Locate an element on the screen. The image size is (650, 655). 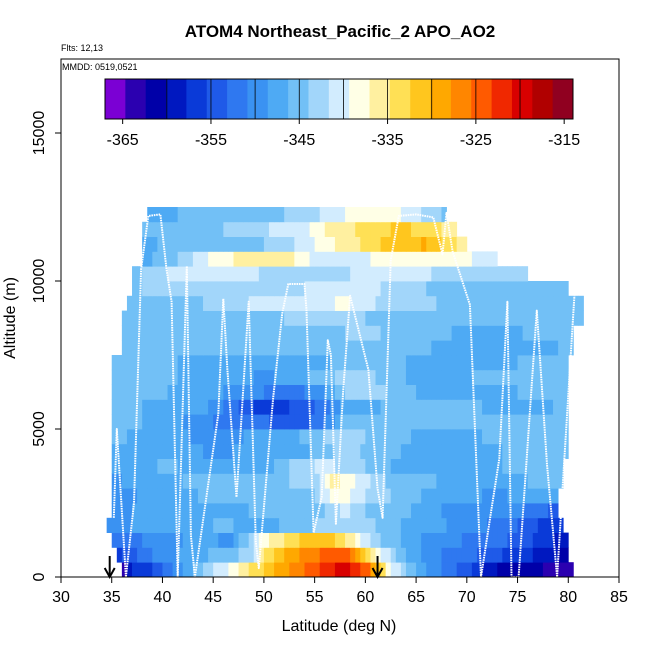
x-tick-label: 60 is located at coordinates (365, 597).